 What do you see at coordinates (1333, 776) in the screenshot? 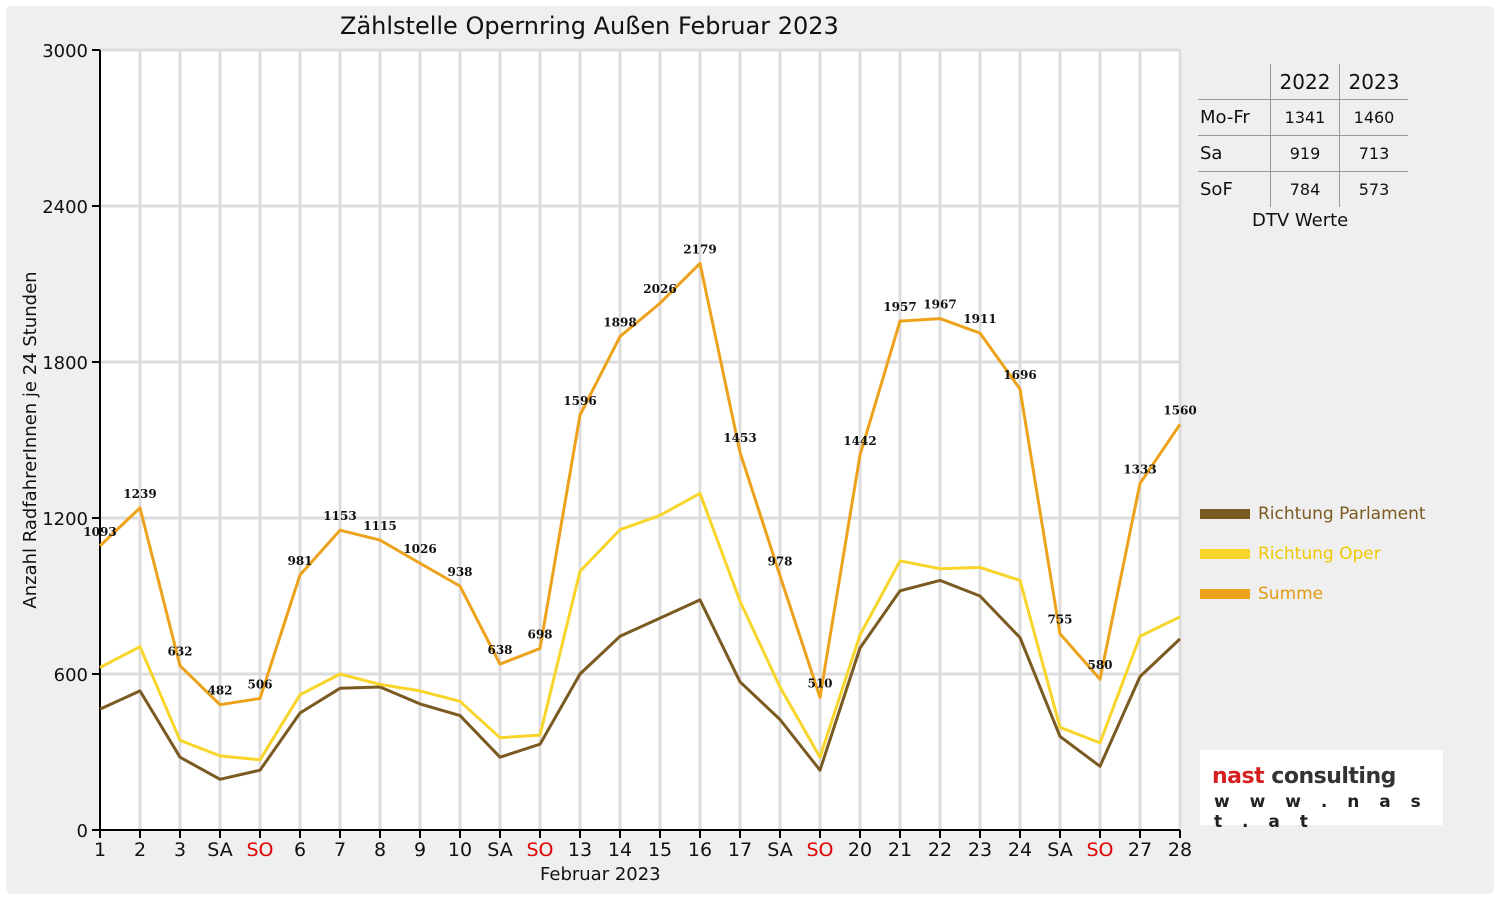
I see `logo-name-part2: consulting` at bounding box center [1333, 776].